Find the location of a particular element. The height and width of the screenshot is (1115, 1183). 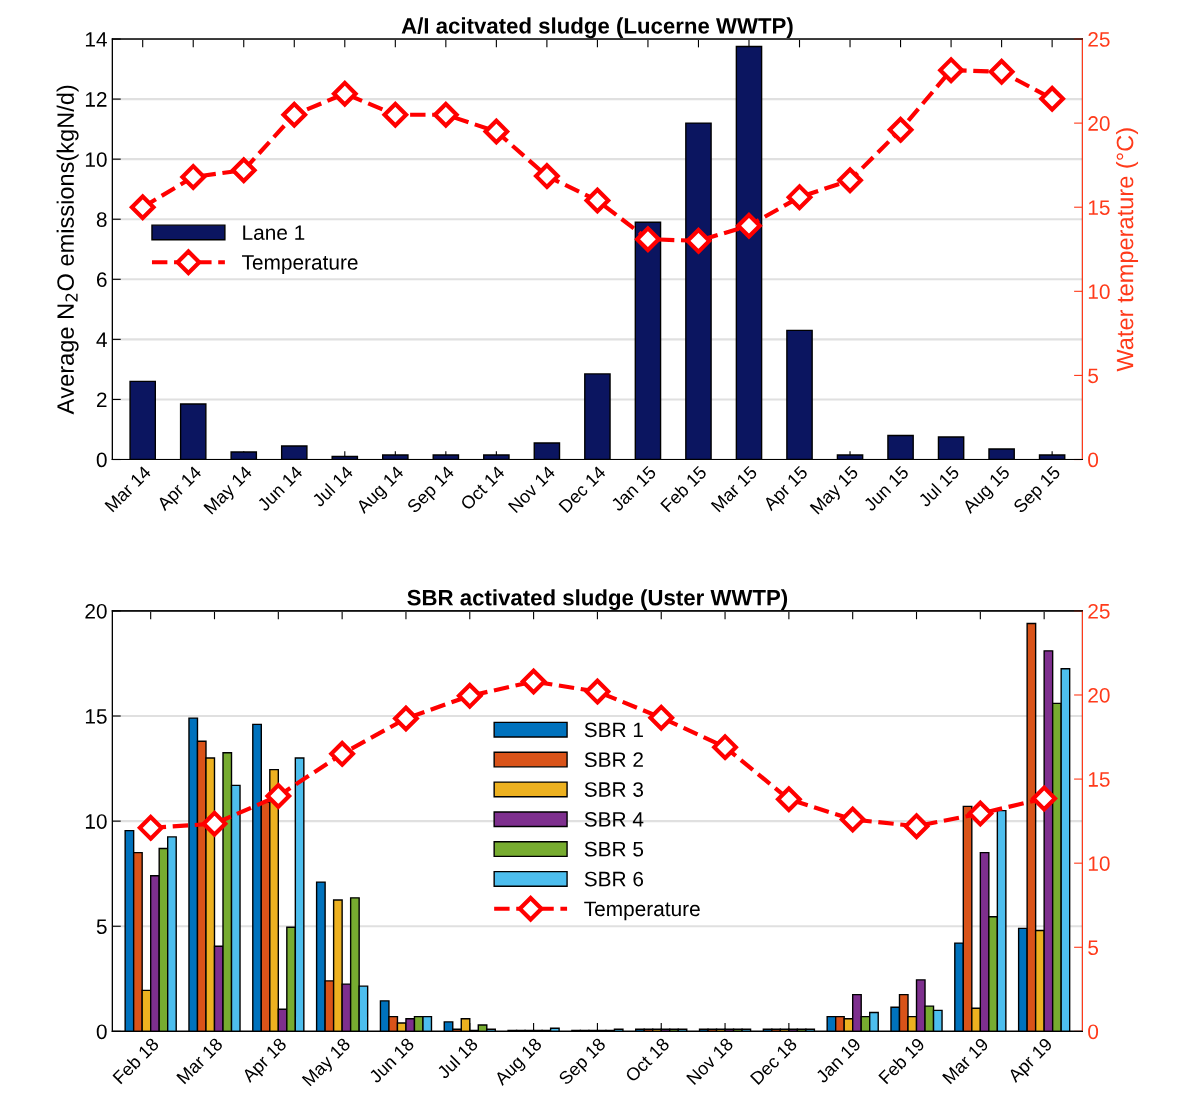

x-tick-label: Jan 19 is located at coordinates (838, 1060).